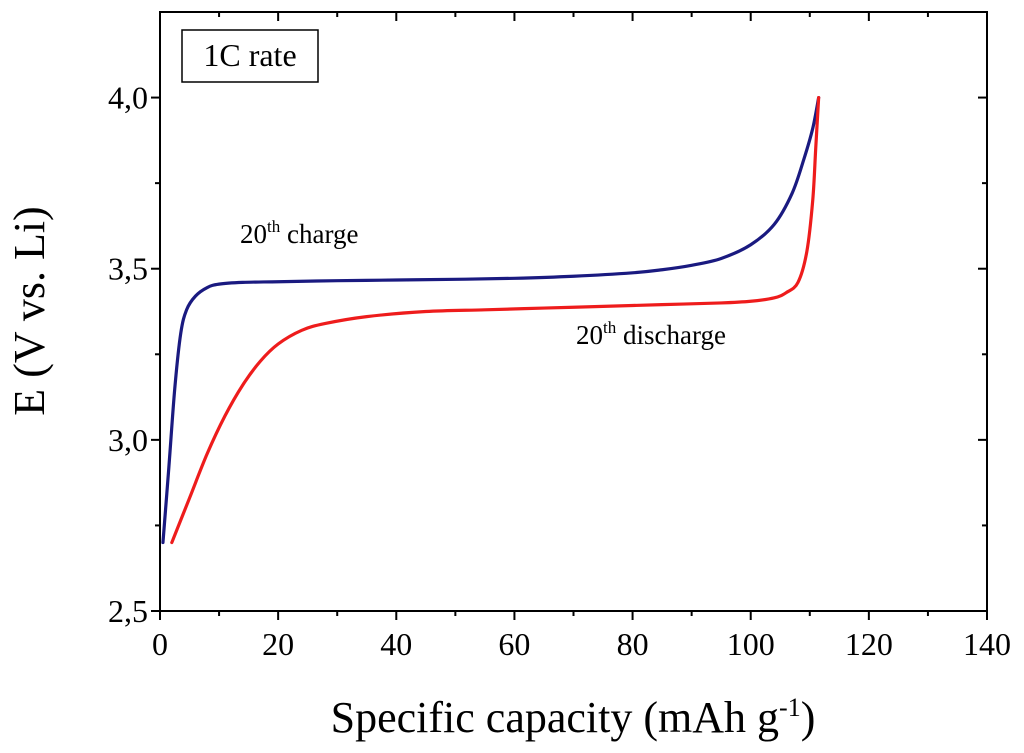  I want to click on inset-label: 1C rate, so click(249, 55).